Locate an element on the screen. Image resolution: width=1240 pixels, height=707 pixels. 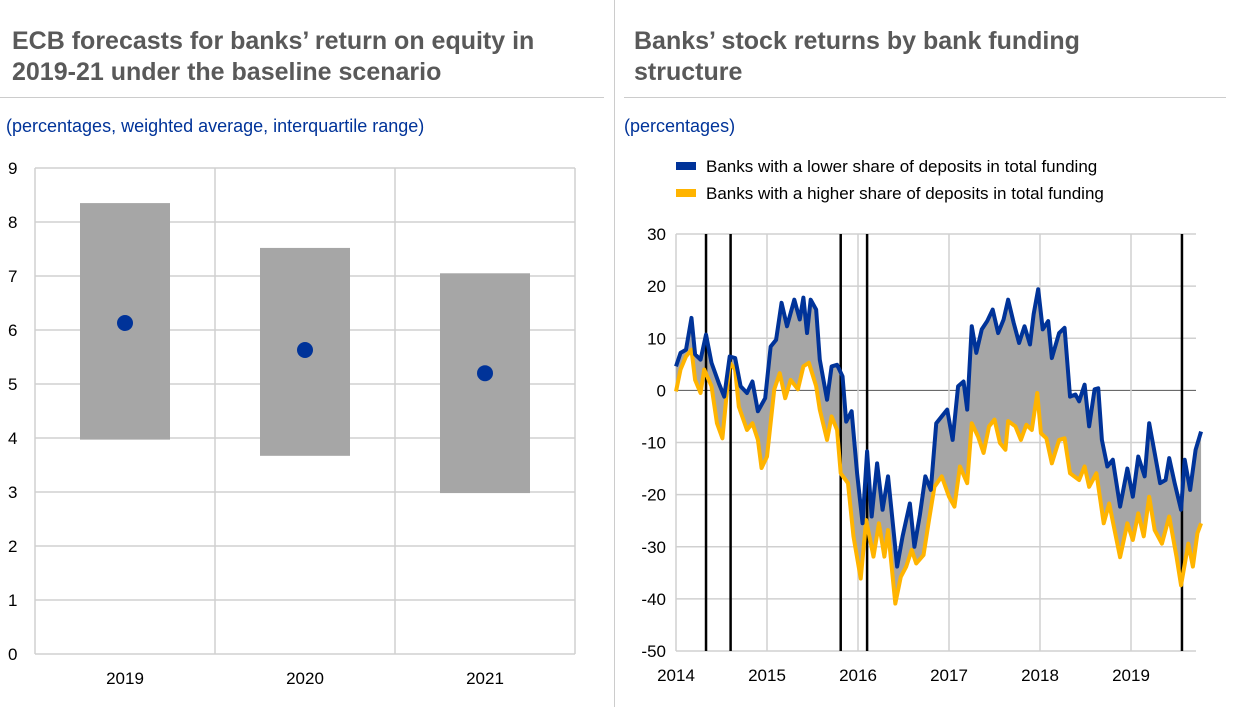
x-tick-label: 2020 is located at coordinates (305, 678).